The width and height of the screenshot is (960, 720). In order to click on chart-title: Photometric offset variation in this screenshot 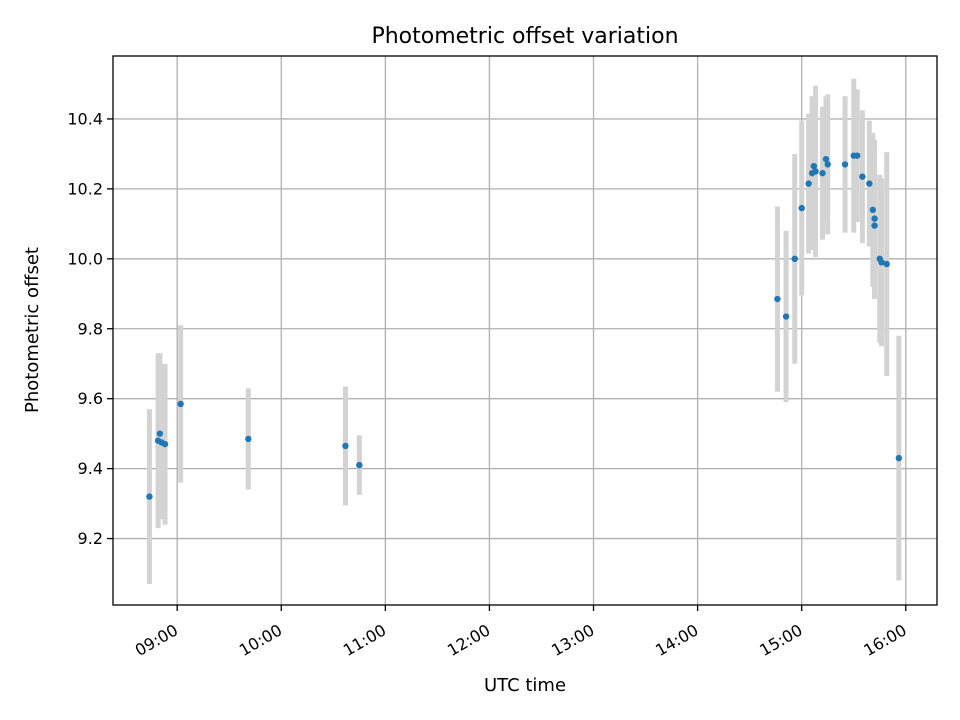, I will do `click(524, 36)`.